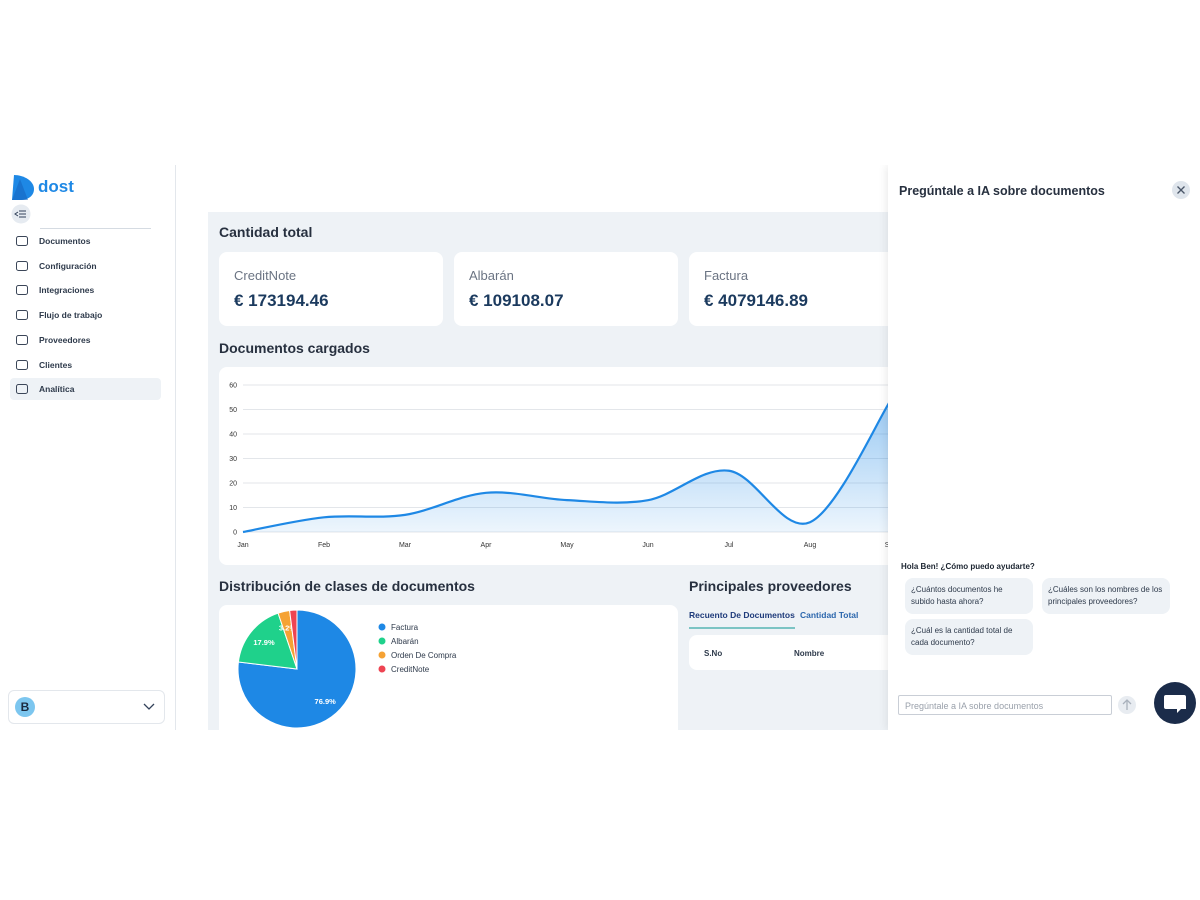 The height and width of the screenshot is (900, 1200). Describe the element at coordinates (56, 186) in the screenshot. I see `logo-text: dost` at that location.